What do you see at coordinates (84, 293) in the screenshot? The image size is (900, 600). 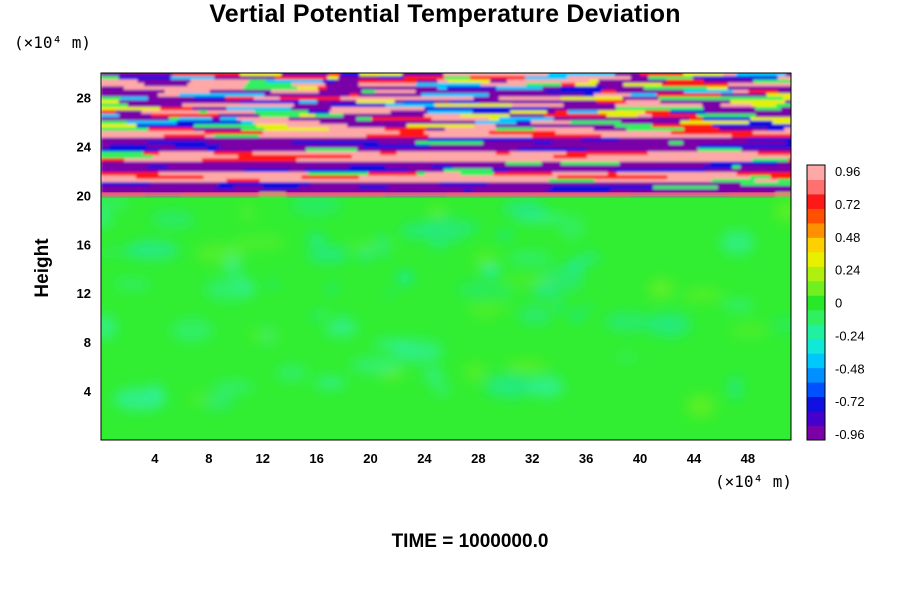 I see `y-tick-label: 12` at bounding box center [84, 293].